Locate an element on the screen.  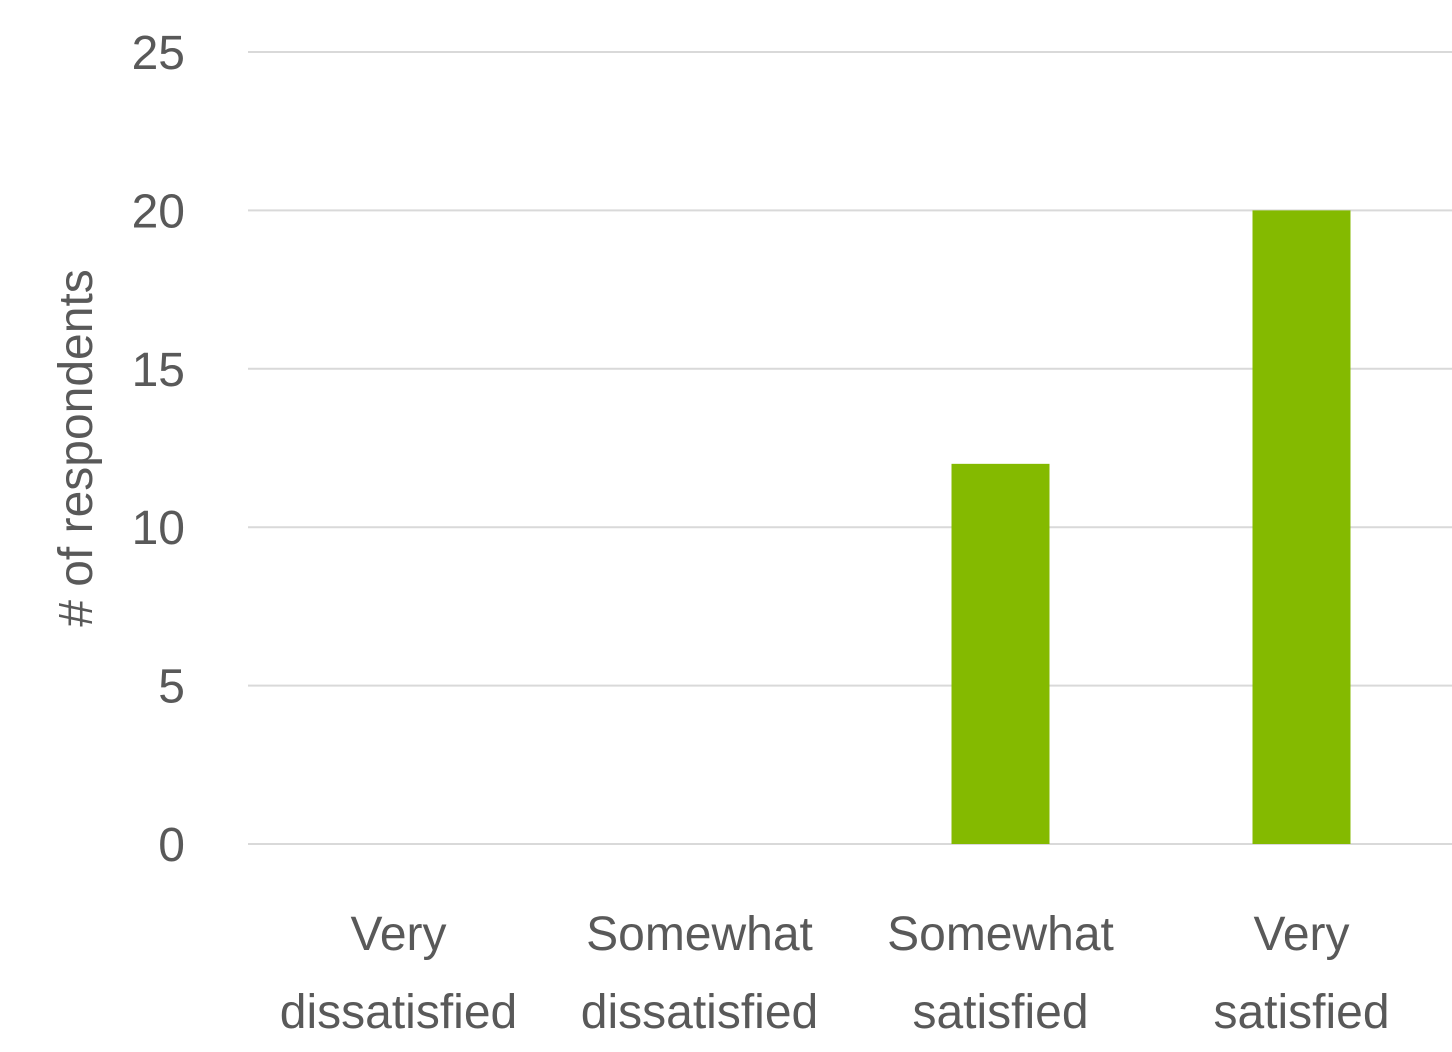
x-category-label: Somewhat satisfied is located at coordinates (1000, 973).